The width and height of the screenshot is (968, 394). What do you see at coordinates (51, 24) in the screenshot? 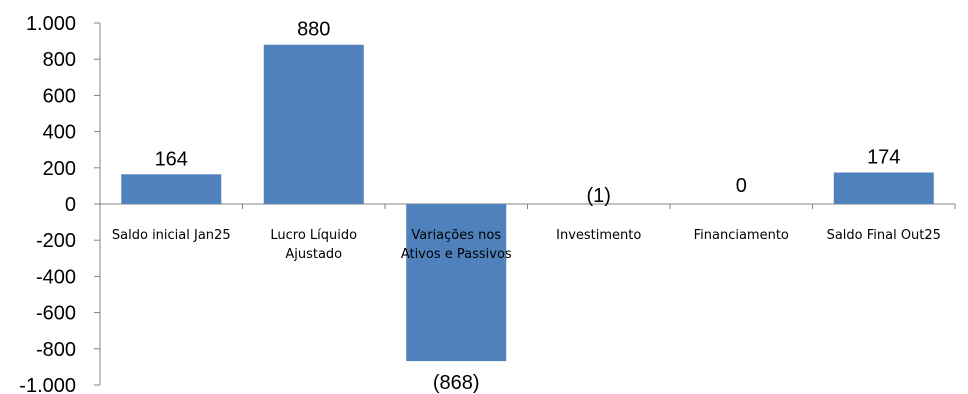
I see `y-tick-label: 1.000` at bounding box center [51, 24].